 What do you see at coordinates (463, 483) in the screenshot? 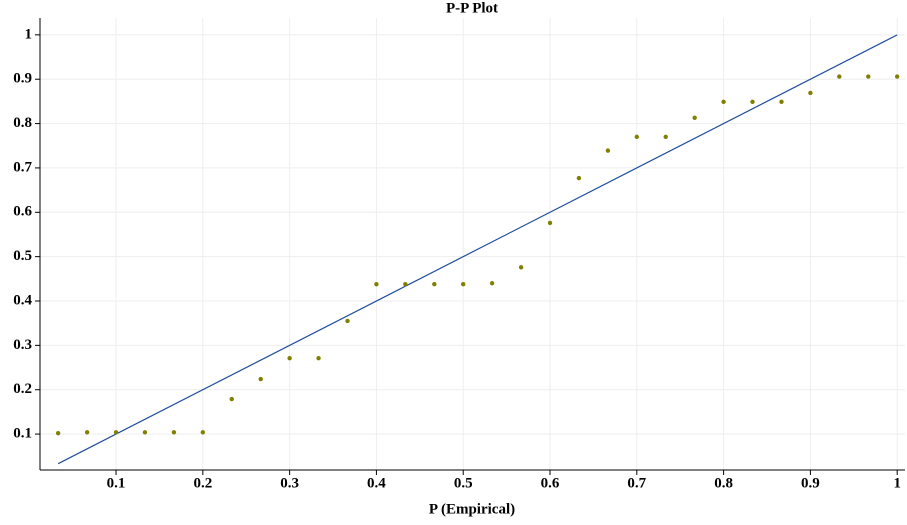
I see `x-tick-label: 0.5` at bounding box center [463, 483].